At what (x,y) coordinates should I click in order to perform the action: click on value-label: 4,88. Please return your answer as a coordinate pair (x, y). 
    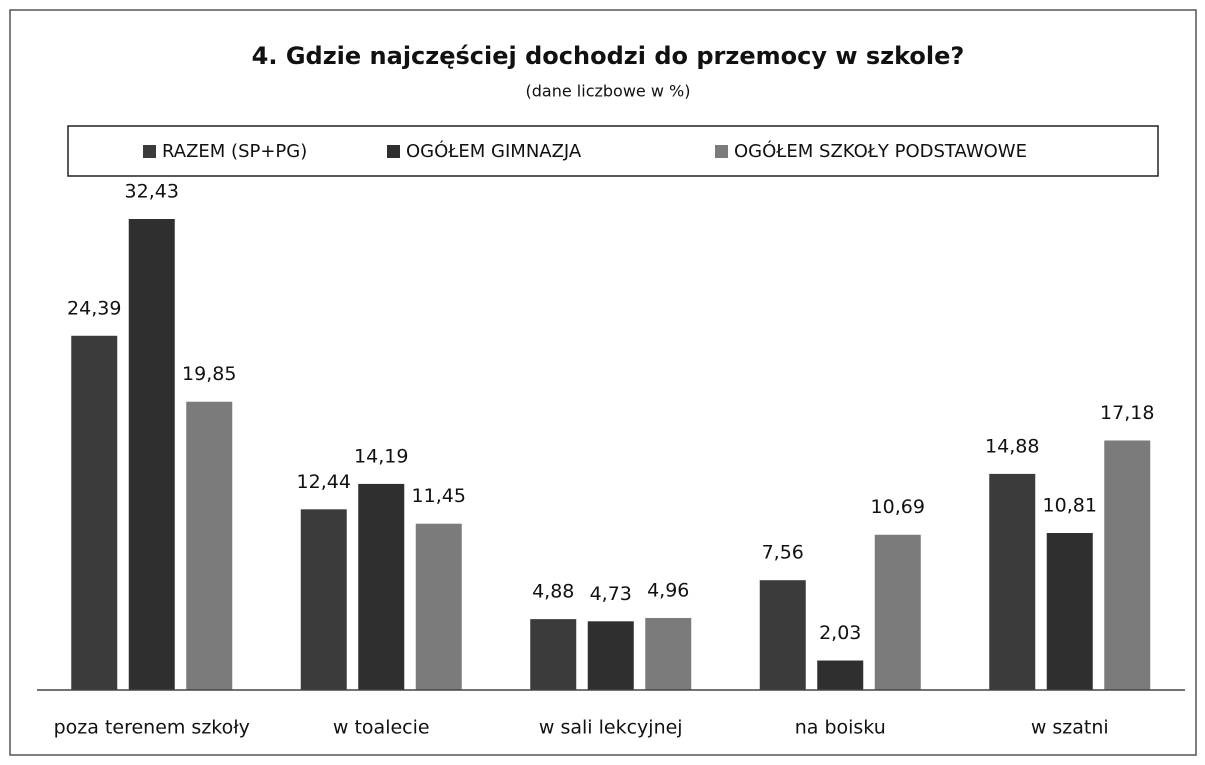
    Looking at the image, I should click on (553, 592).